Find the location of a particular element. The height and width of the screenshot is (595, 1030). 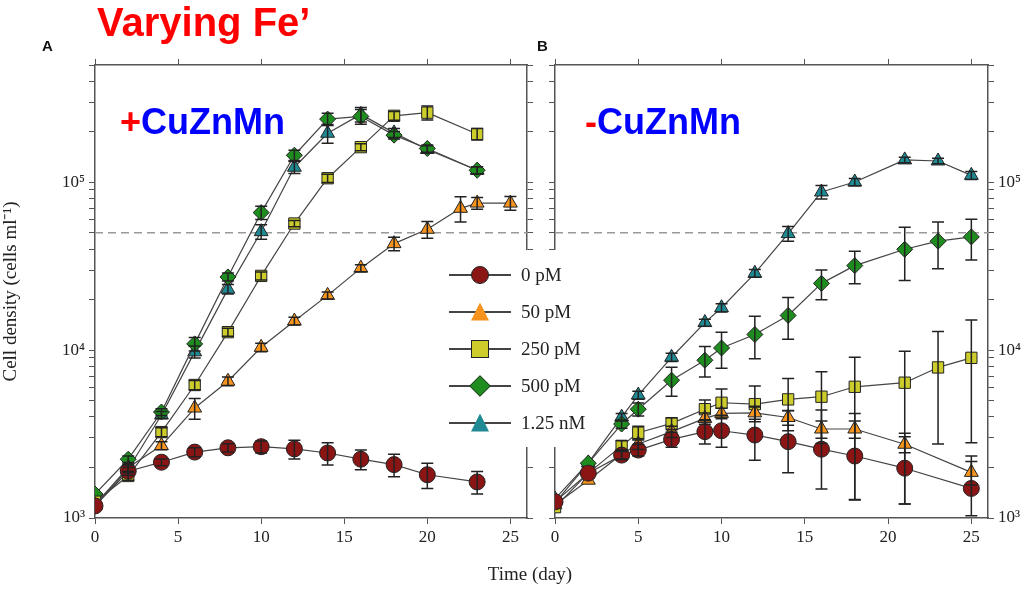

text: A is located at coordinates (47, 45).